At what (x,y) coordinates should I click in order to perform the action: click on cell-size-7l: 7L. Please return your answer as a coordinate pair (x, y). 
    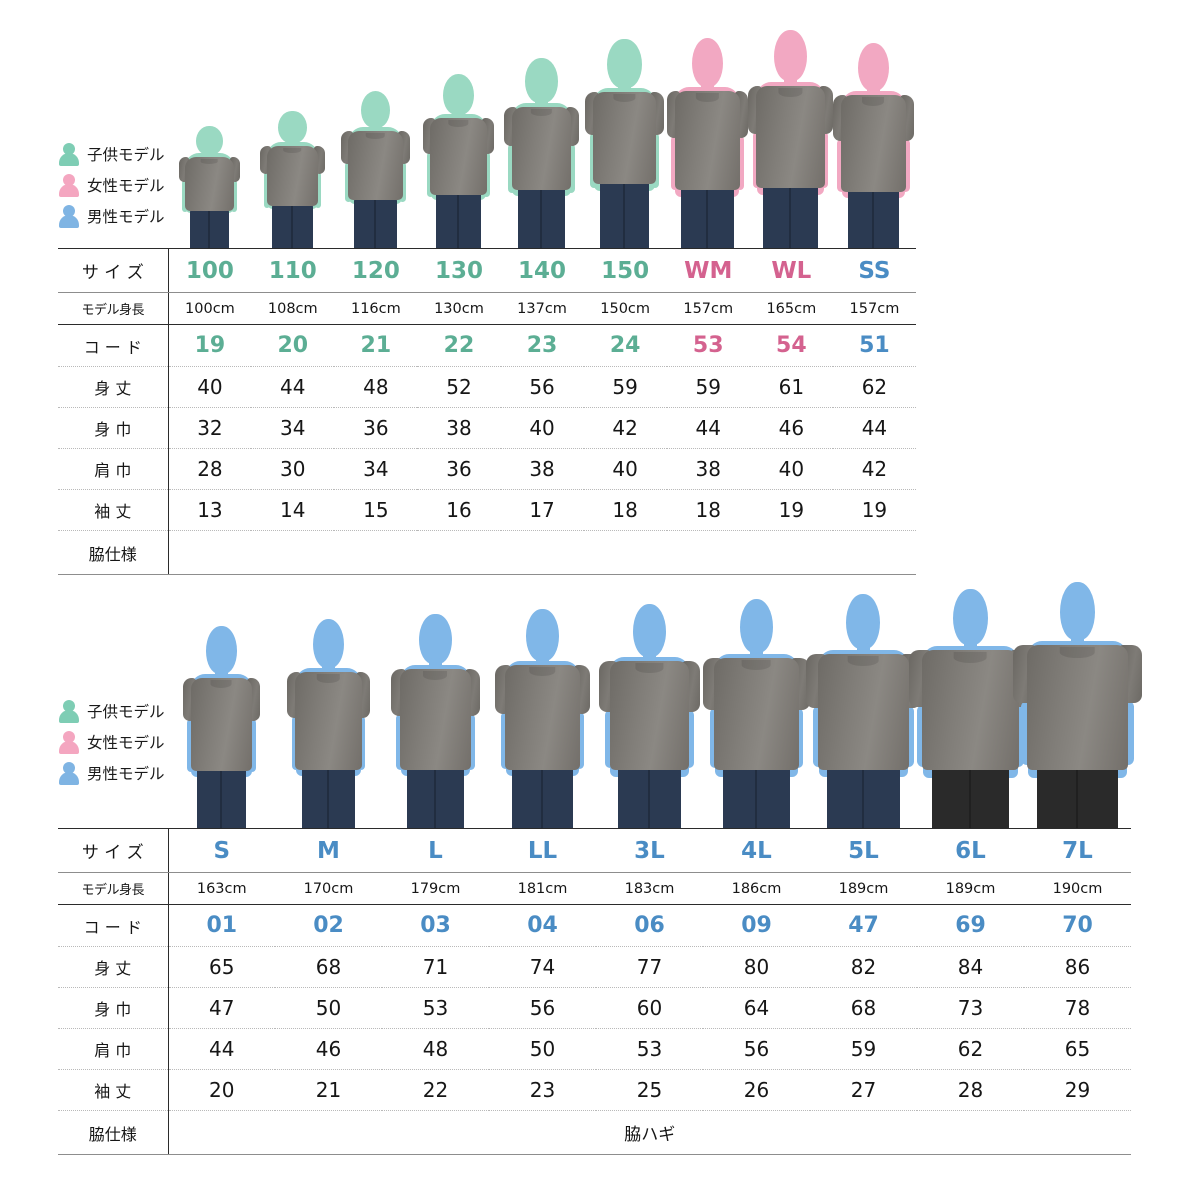
    Looking at the image, I should click on (1077, 850).